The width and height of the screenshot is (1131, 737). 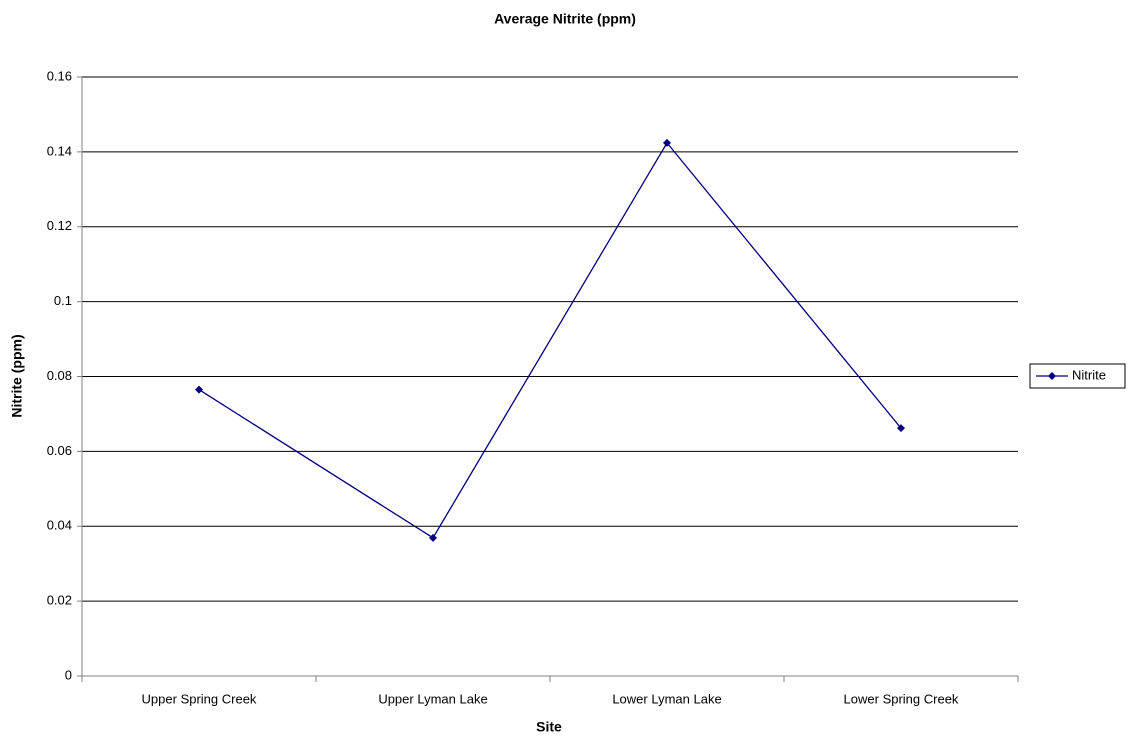 What do you see at coordinates (59, 150) in the screenshot?
I see `y-tick-label: 0.14` at bounding box center [59, 150].